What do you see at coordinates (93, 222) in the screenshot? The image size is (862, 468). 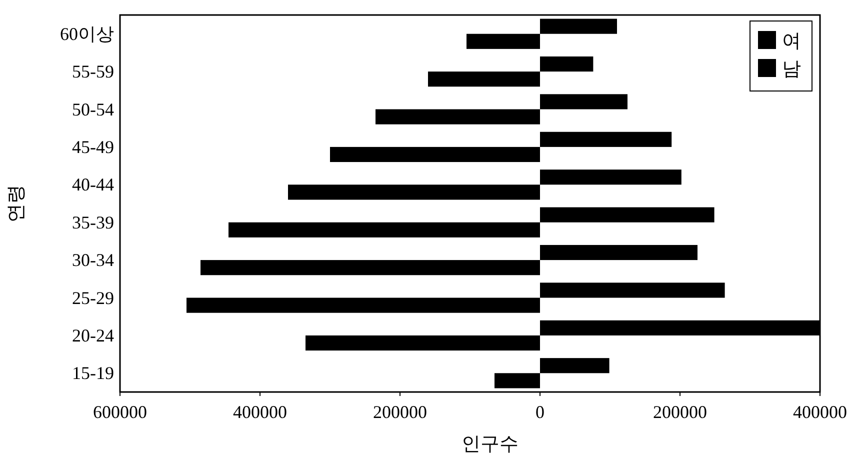 I see `y-tick-label: 35-39` at bounding box center [93, 222].